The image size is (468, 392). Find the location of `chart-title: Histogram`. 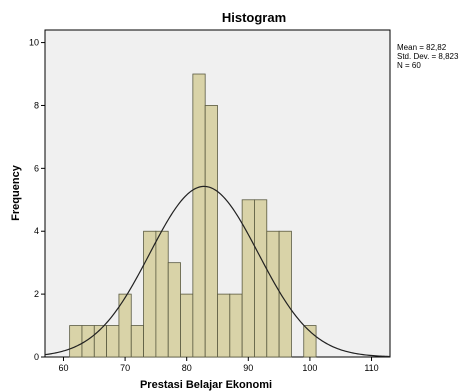

chart-title: Histogram is located at coordinates (254, 17).